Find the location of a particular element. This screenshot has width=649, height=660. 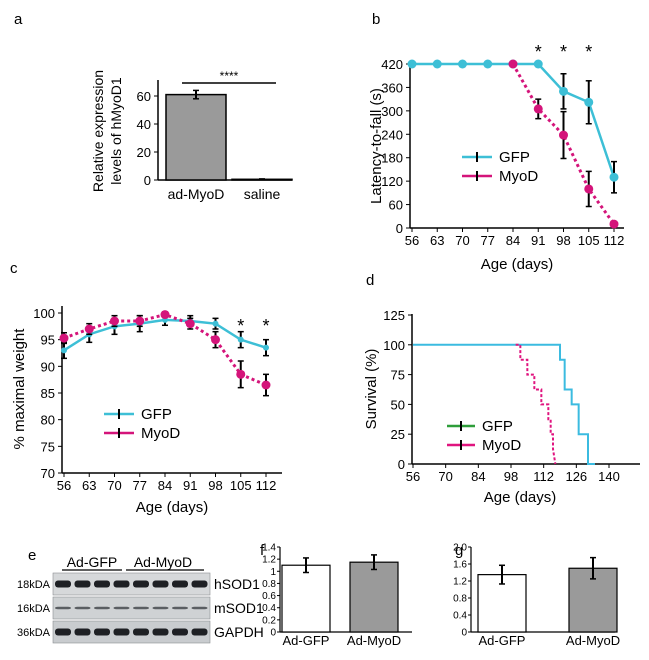

significance-star-c: * is located at coordinates (265, 326).